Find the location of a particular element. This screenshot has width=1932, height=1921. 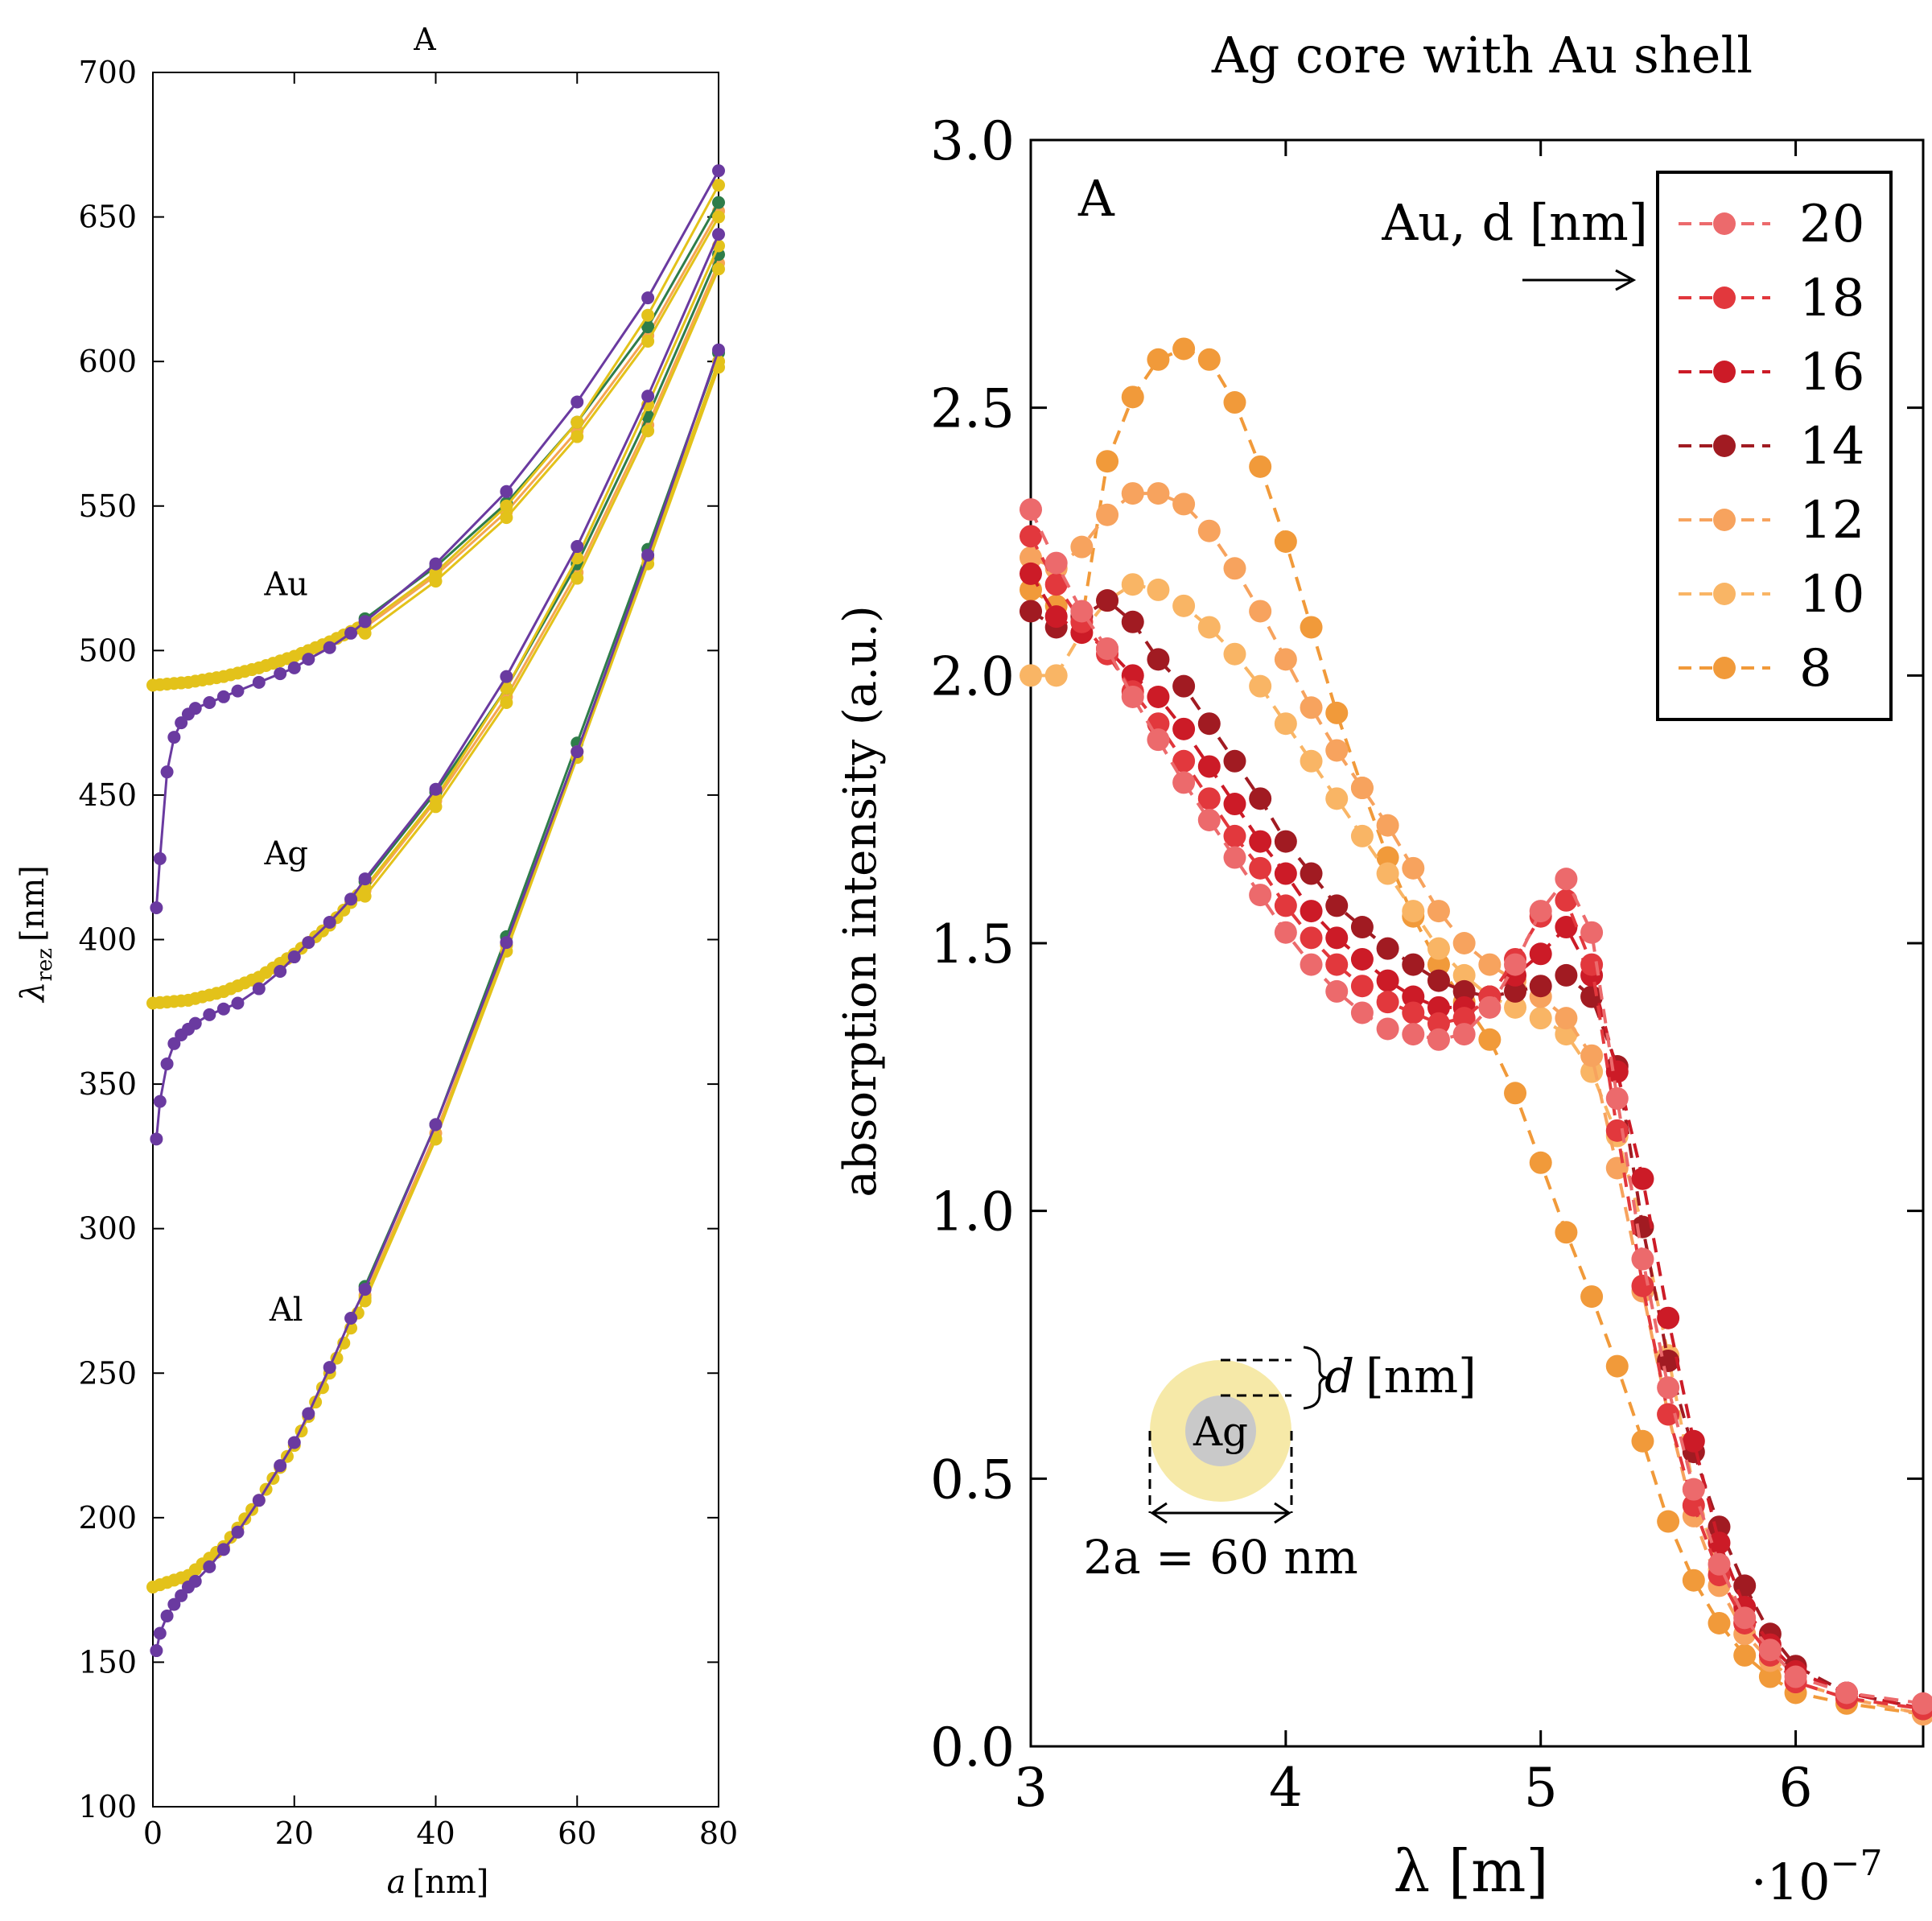

left-y-tick-label: 300 is located at coordinates (107, 1229).